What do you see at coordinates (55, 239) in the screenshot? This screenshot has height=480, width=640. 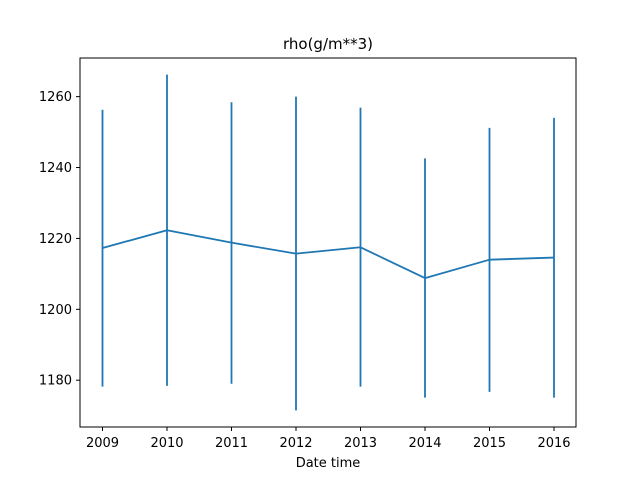 I see `y-tick-label-1220: 1220` at bounding box center [55, 239].